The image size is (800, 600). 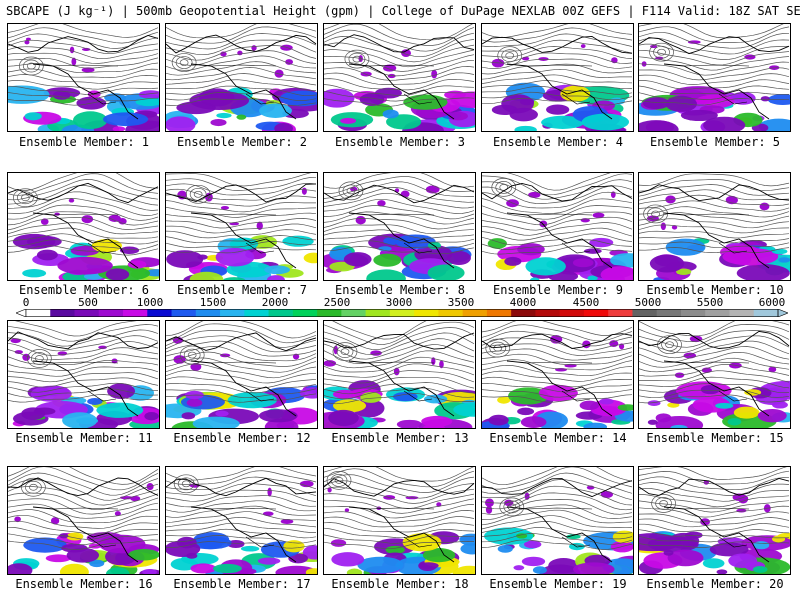 What do you see at coordinates (523, 302) in the screenshot?
I see `colorbar-tick-label: 4000` at bounding box center [523, 302].